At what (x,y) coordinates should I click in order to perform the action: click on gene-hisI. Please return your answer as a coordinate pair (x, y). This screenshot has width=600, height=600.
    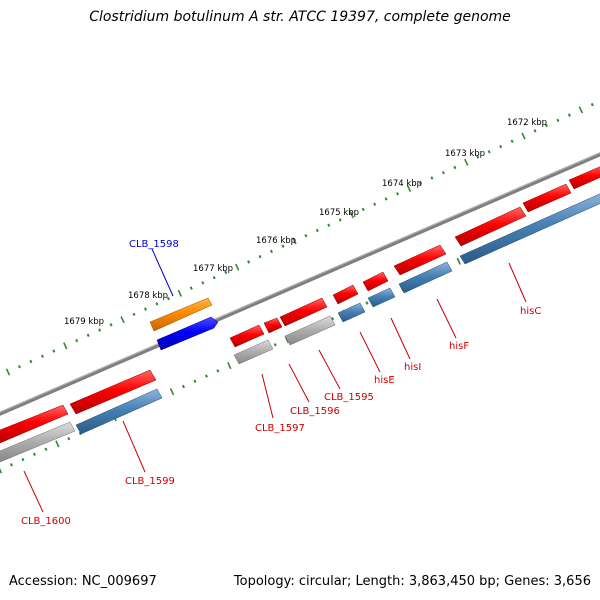
    Looking at the image, I should click on (375, 281).